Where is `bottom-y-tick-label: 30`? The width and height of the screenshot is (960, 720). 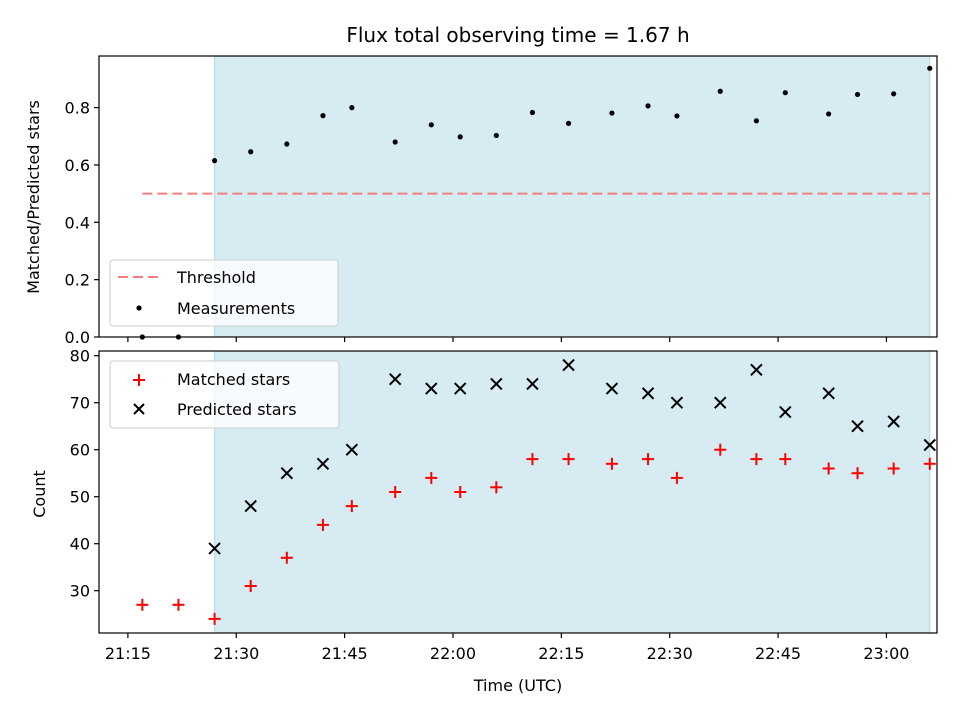
bottom-y-tick-label: 30 is located at coordinates (80, 591).